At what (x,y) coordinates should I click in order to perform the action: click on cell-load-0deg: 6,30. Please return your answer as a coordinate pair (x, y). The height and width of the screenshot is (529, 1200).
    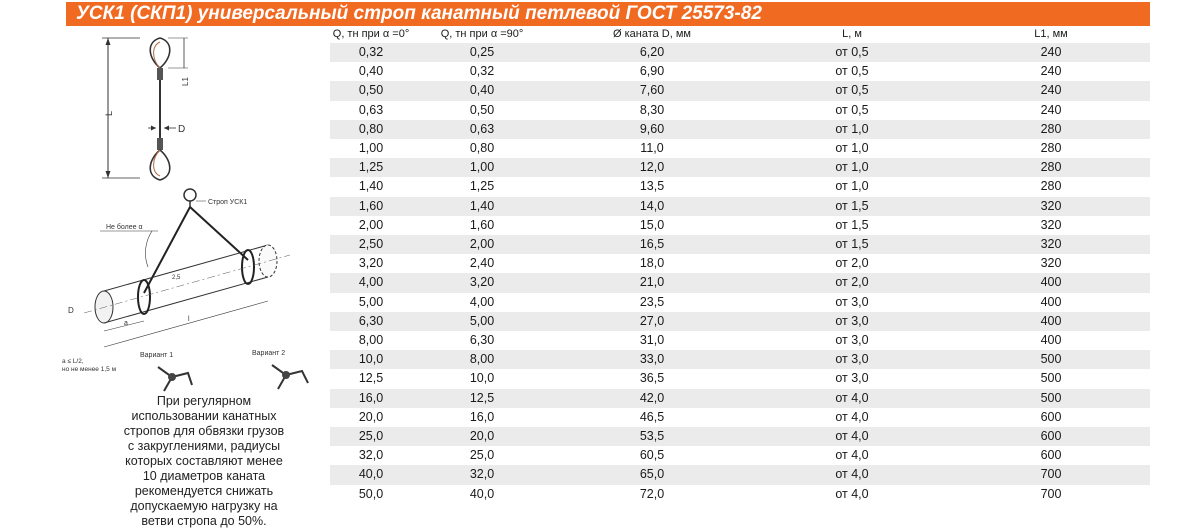
    Looking at the image, I should click on (371, 321).